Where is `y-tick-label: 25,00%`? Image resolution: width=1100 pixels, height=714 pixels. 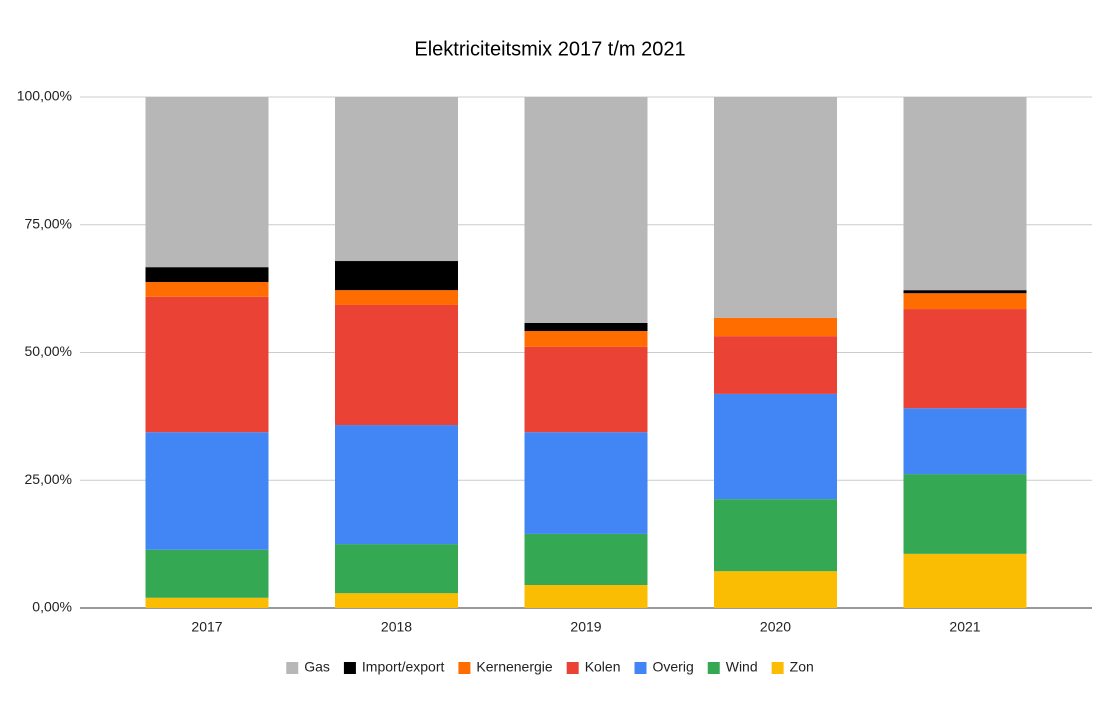
y-tick-label: 25,00% is located at coordinates (48, 479).